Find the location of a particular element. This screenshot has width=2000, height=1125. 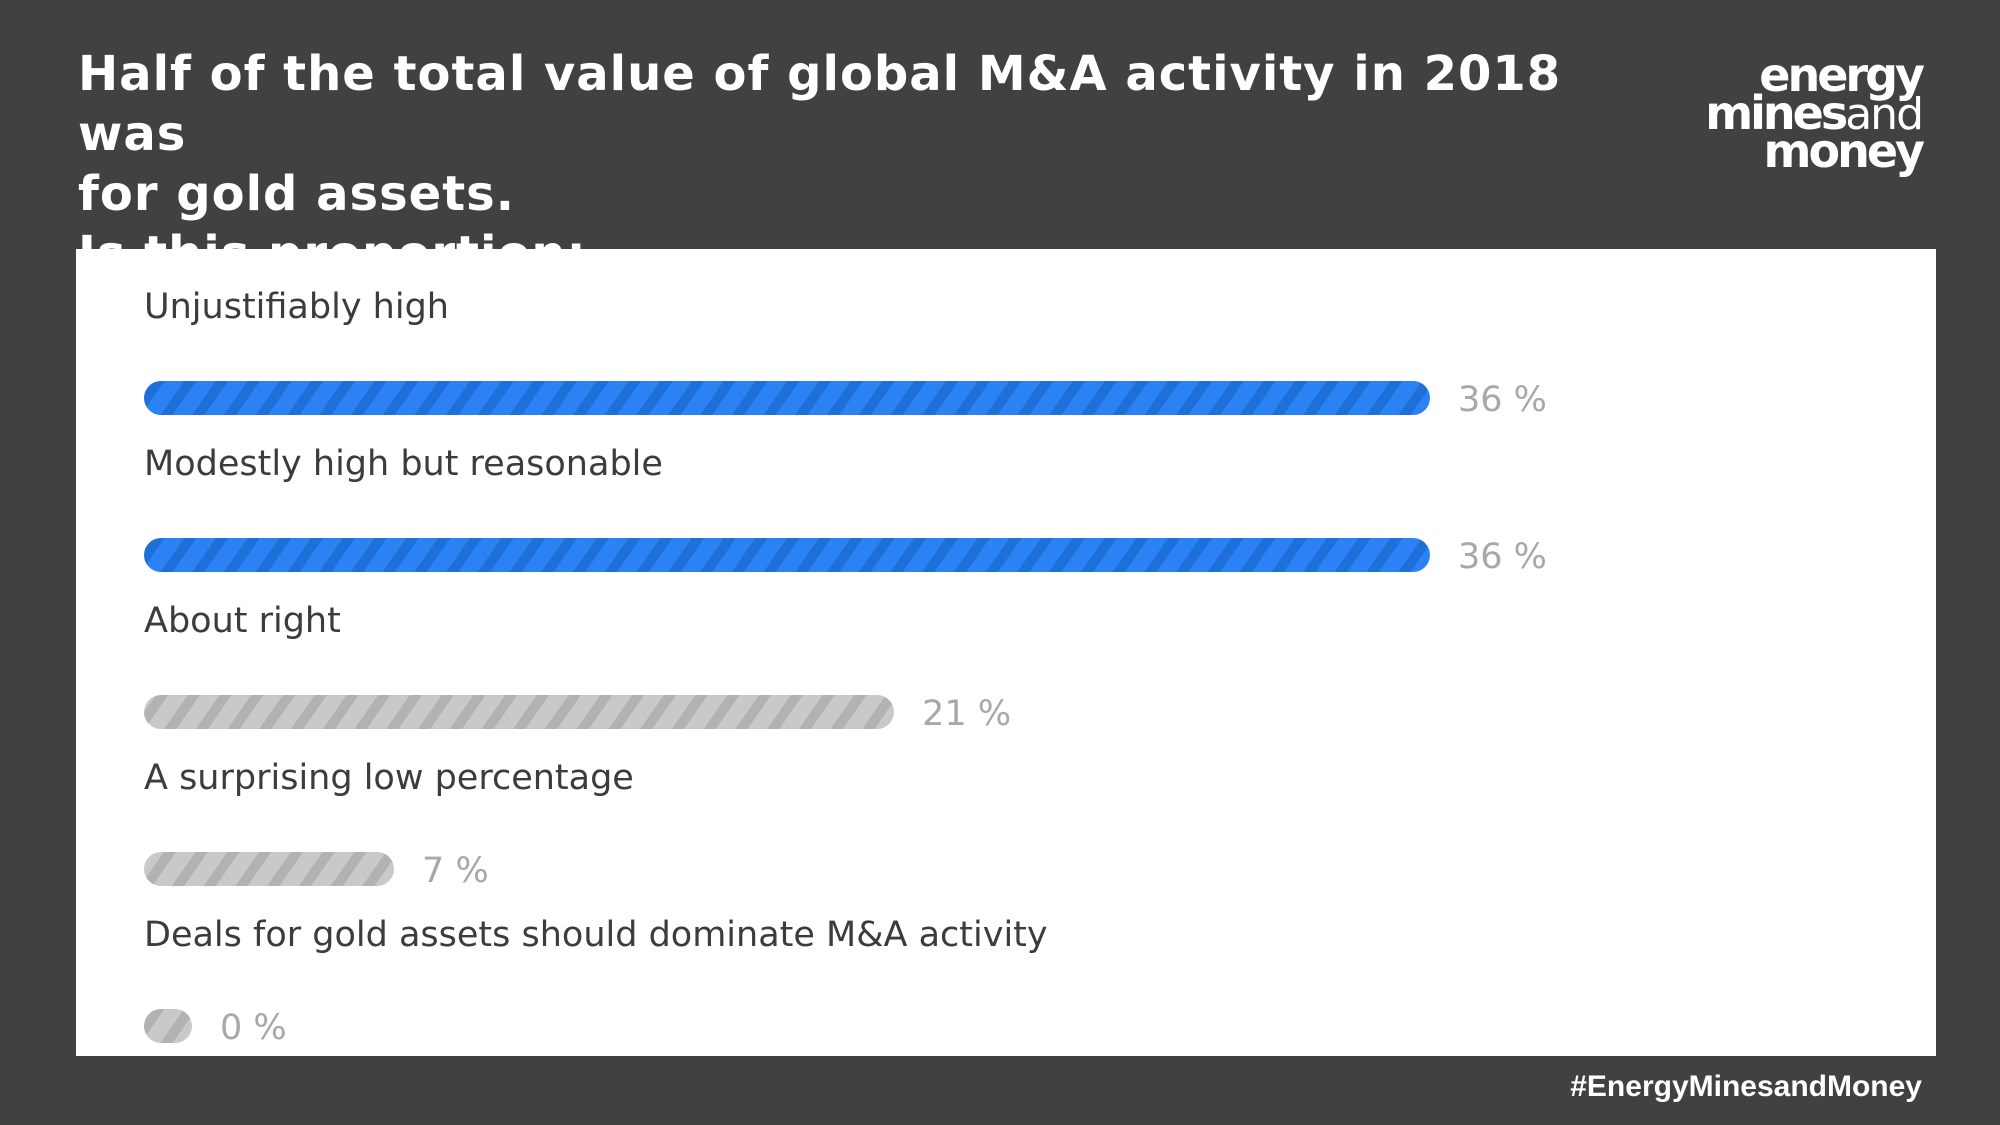

poll-option-row: Unjustifiably high 36 % is located at coordinates (994, 357).